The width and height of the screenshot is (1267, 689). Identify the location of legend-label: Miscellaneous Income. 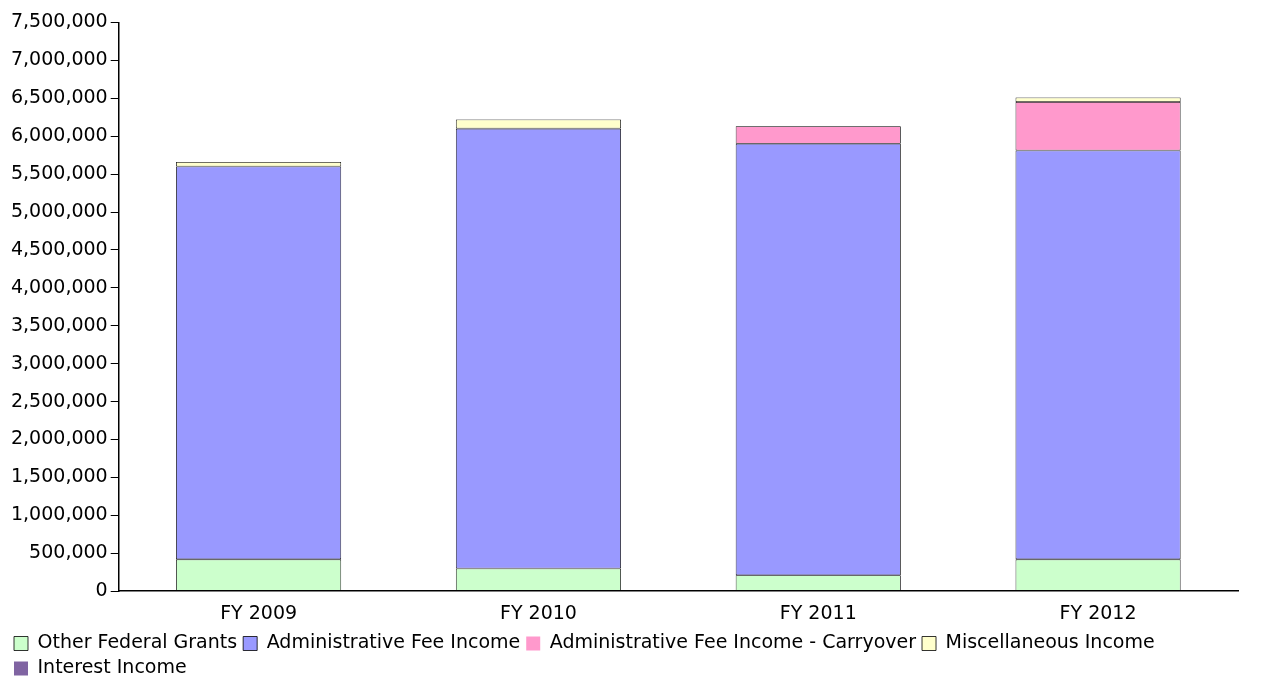
(1050, 641).